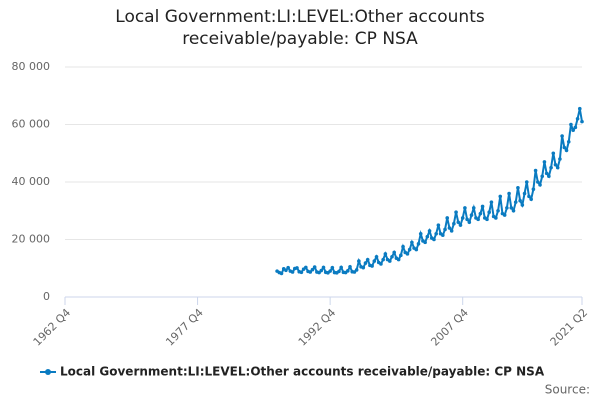 The height and width of the screenshot is (400, 600). What do you see at coordinates (48, 372) in the screenshot?
I see `legend-marker` at bounding box center [48, 372].